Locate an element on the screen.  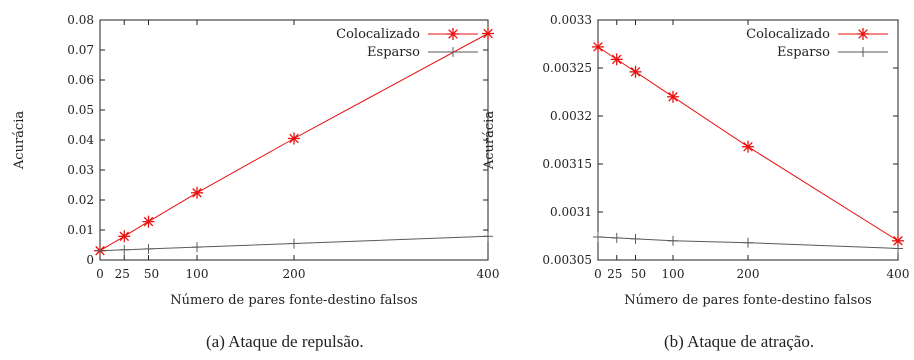
y-tick-label: 0.02 is located at coordinates (80, 200).